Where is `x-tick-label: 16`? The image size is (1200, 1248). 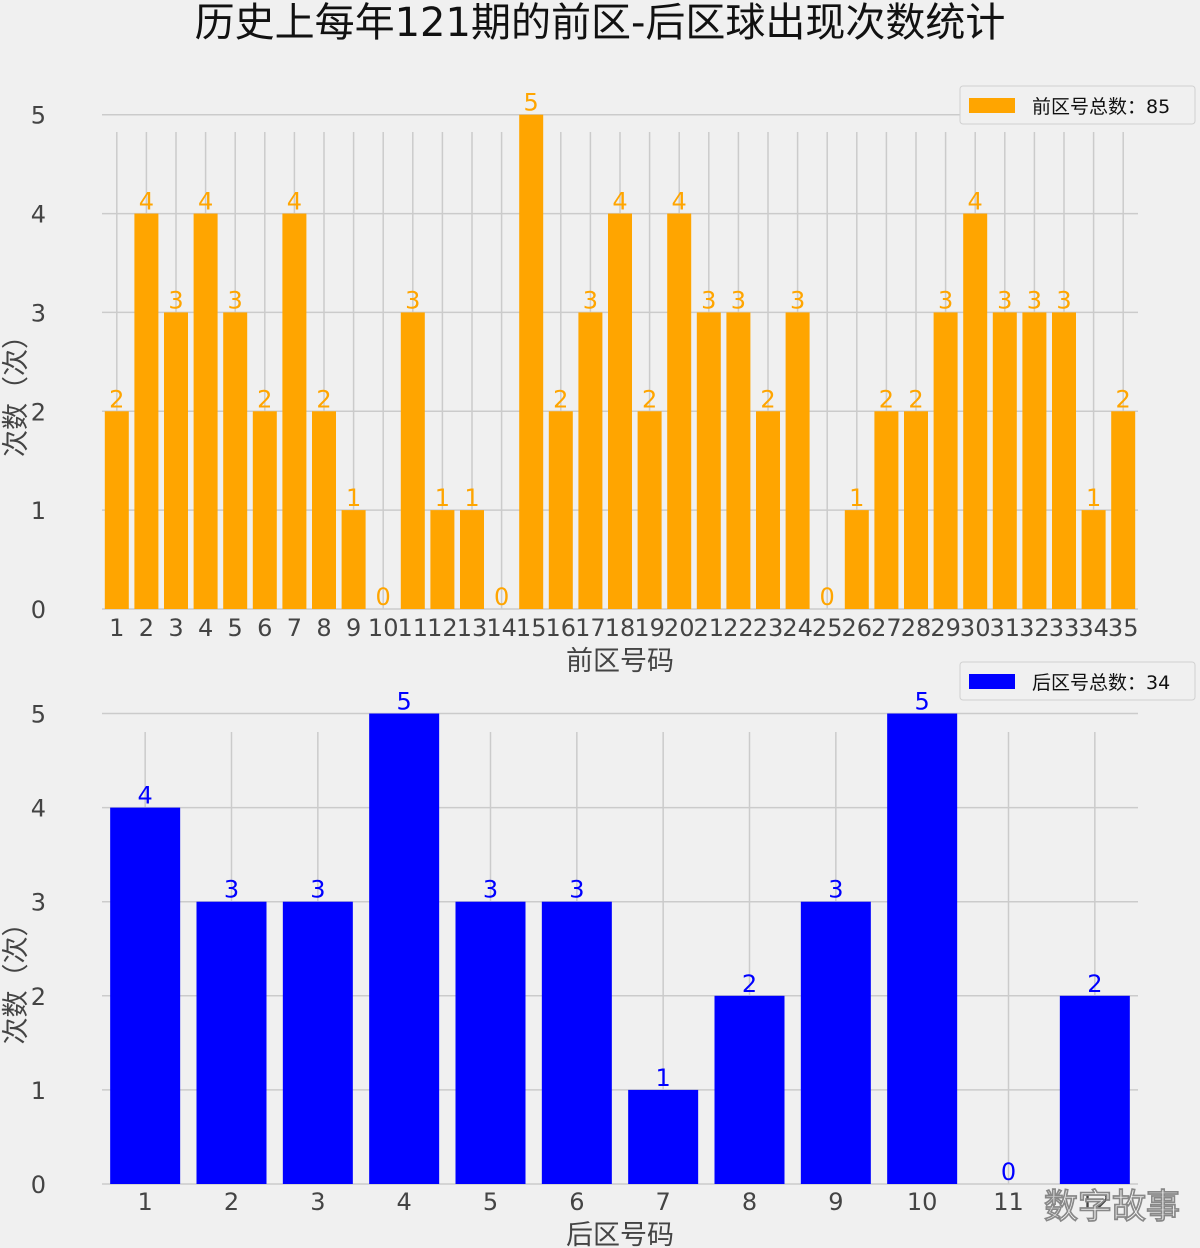
x-tick-label: 16 is located at coordinates (561, 628).